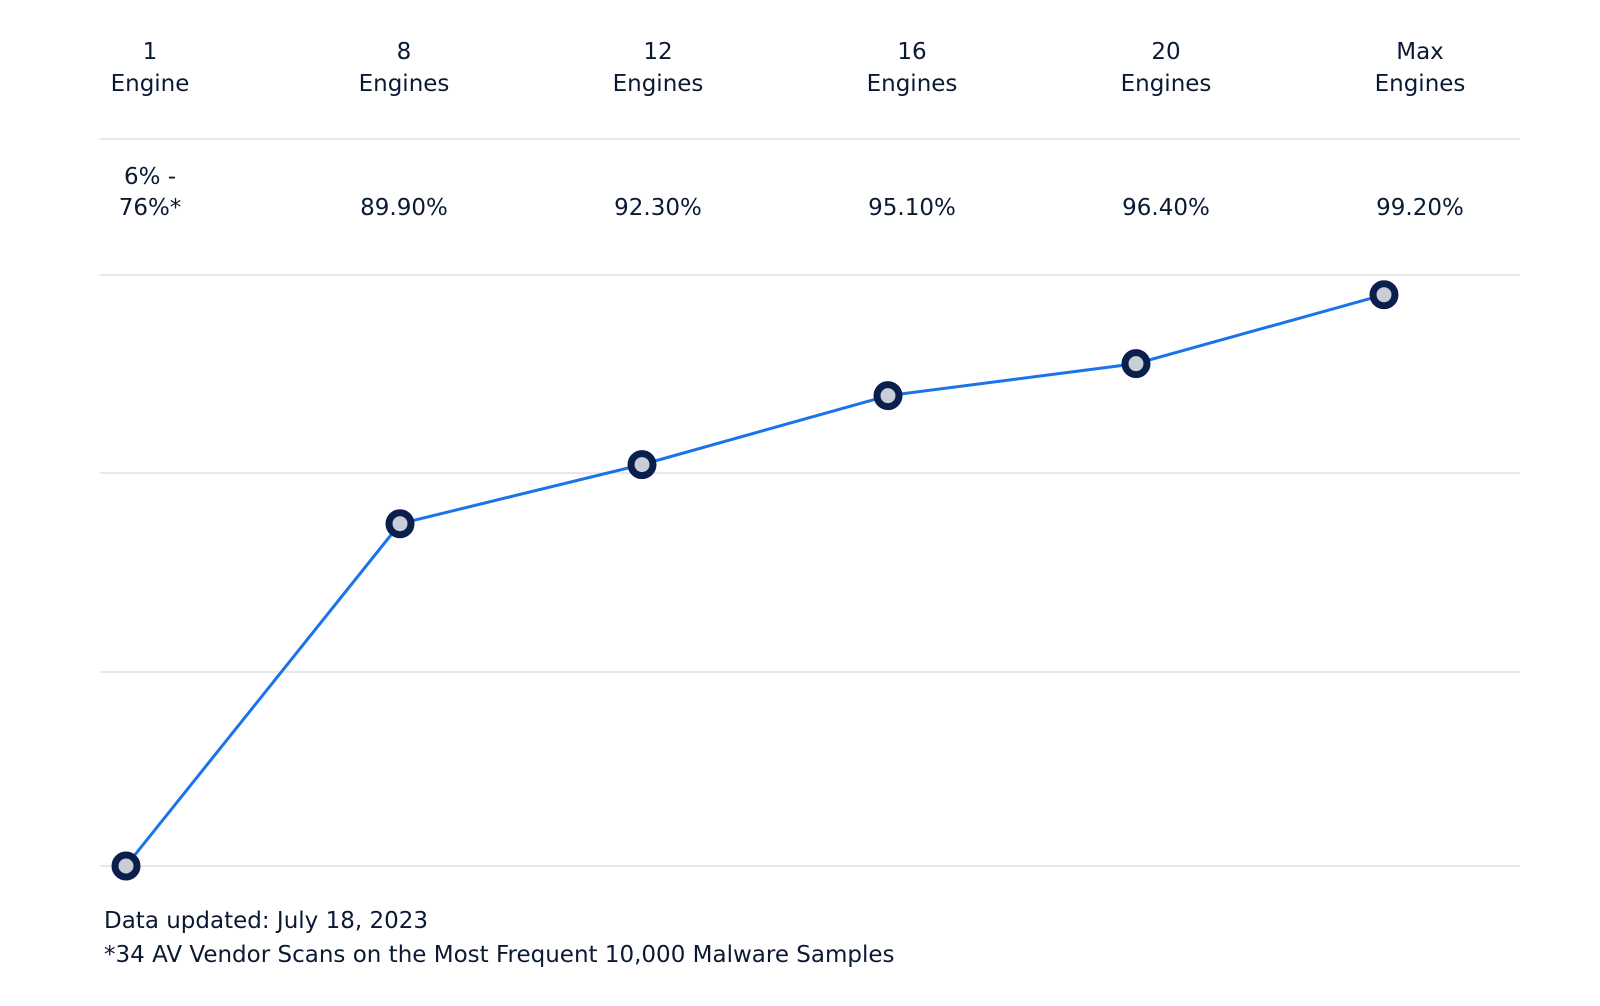 This screenshot has height=1006, width=1600. I want to click on row-divider-top, so click(810, 139).